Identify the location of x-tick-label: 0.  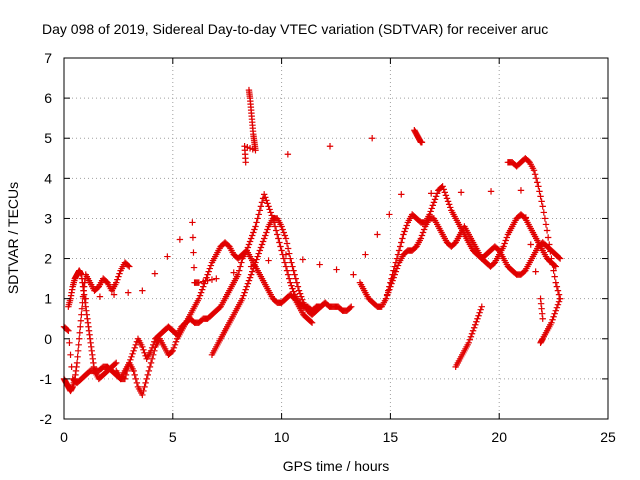
(64, 437).